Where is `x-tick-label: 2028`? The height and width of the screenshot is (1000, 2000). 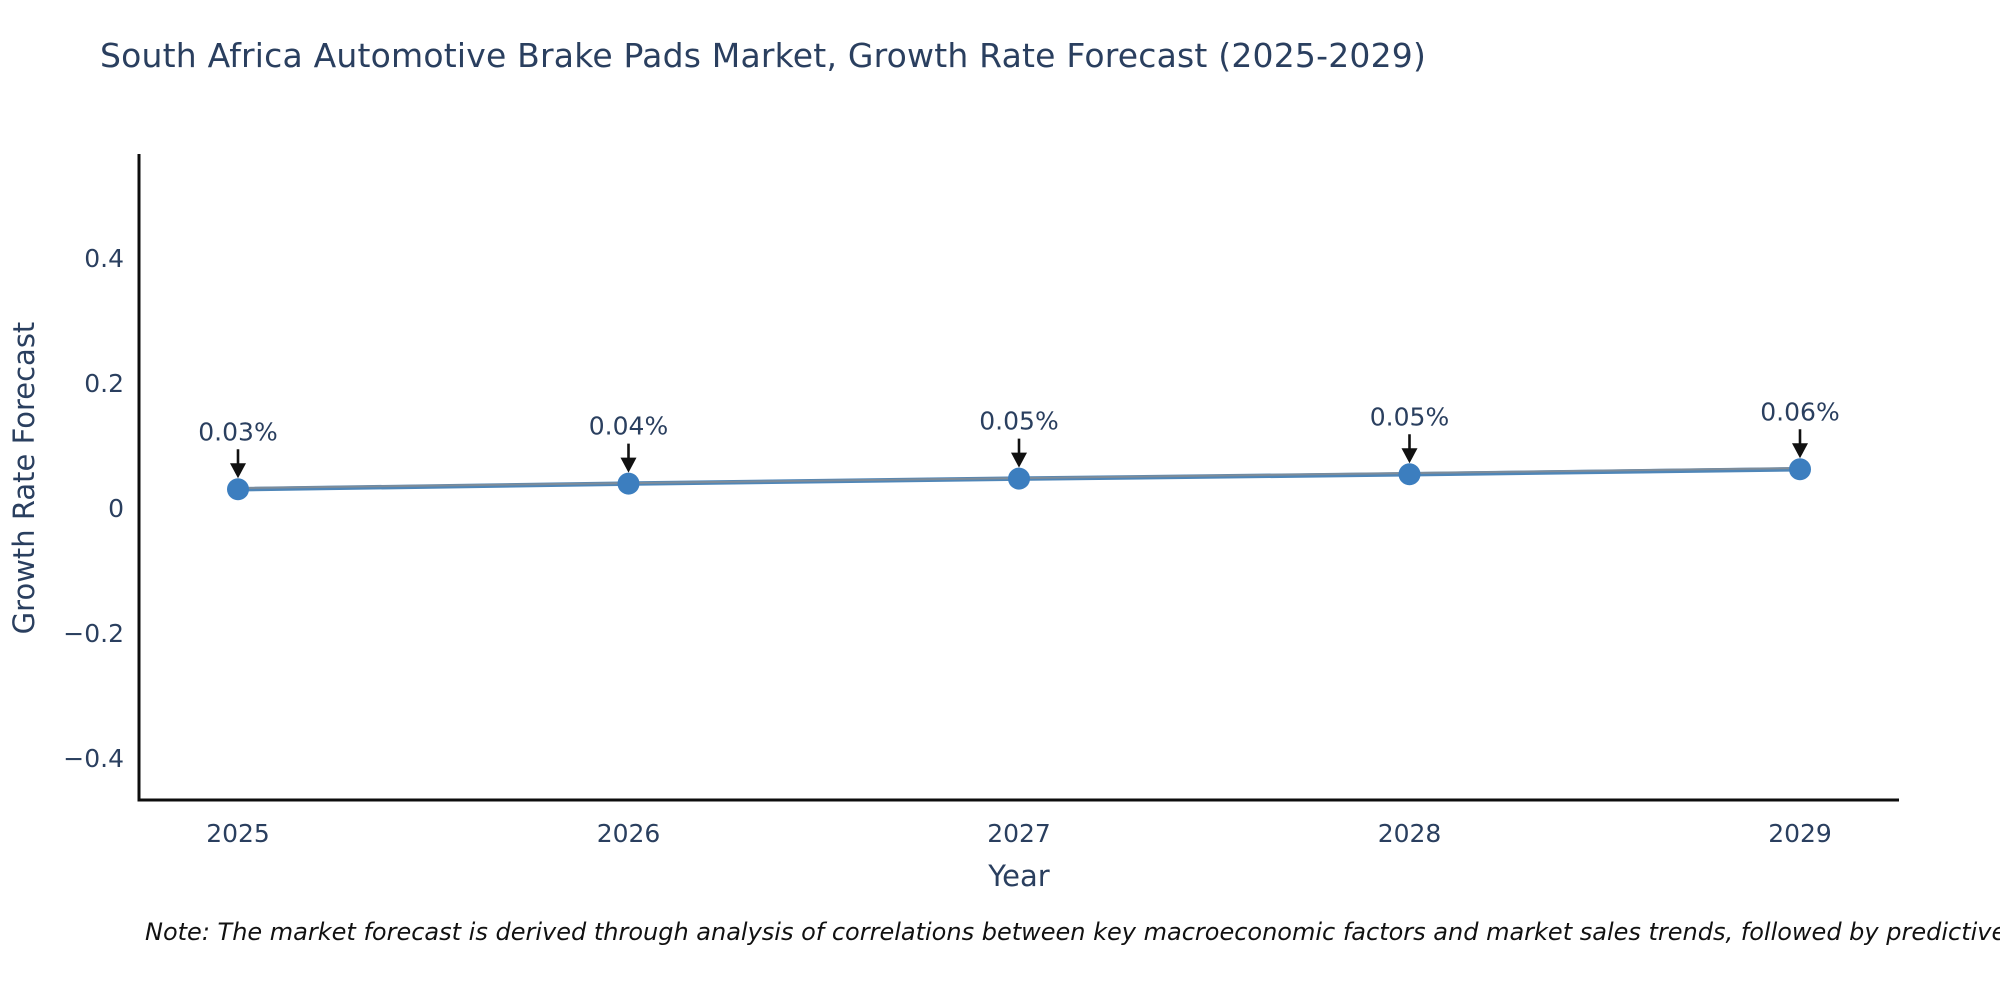 x-tick-label: 2028 is located at coordinates (1410, 833).